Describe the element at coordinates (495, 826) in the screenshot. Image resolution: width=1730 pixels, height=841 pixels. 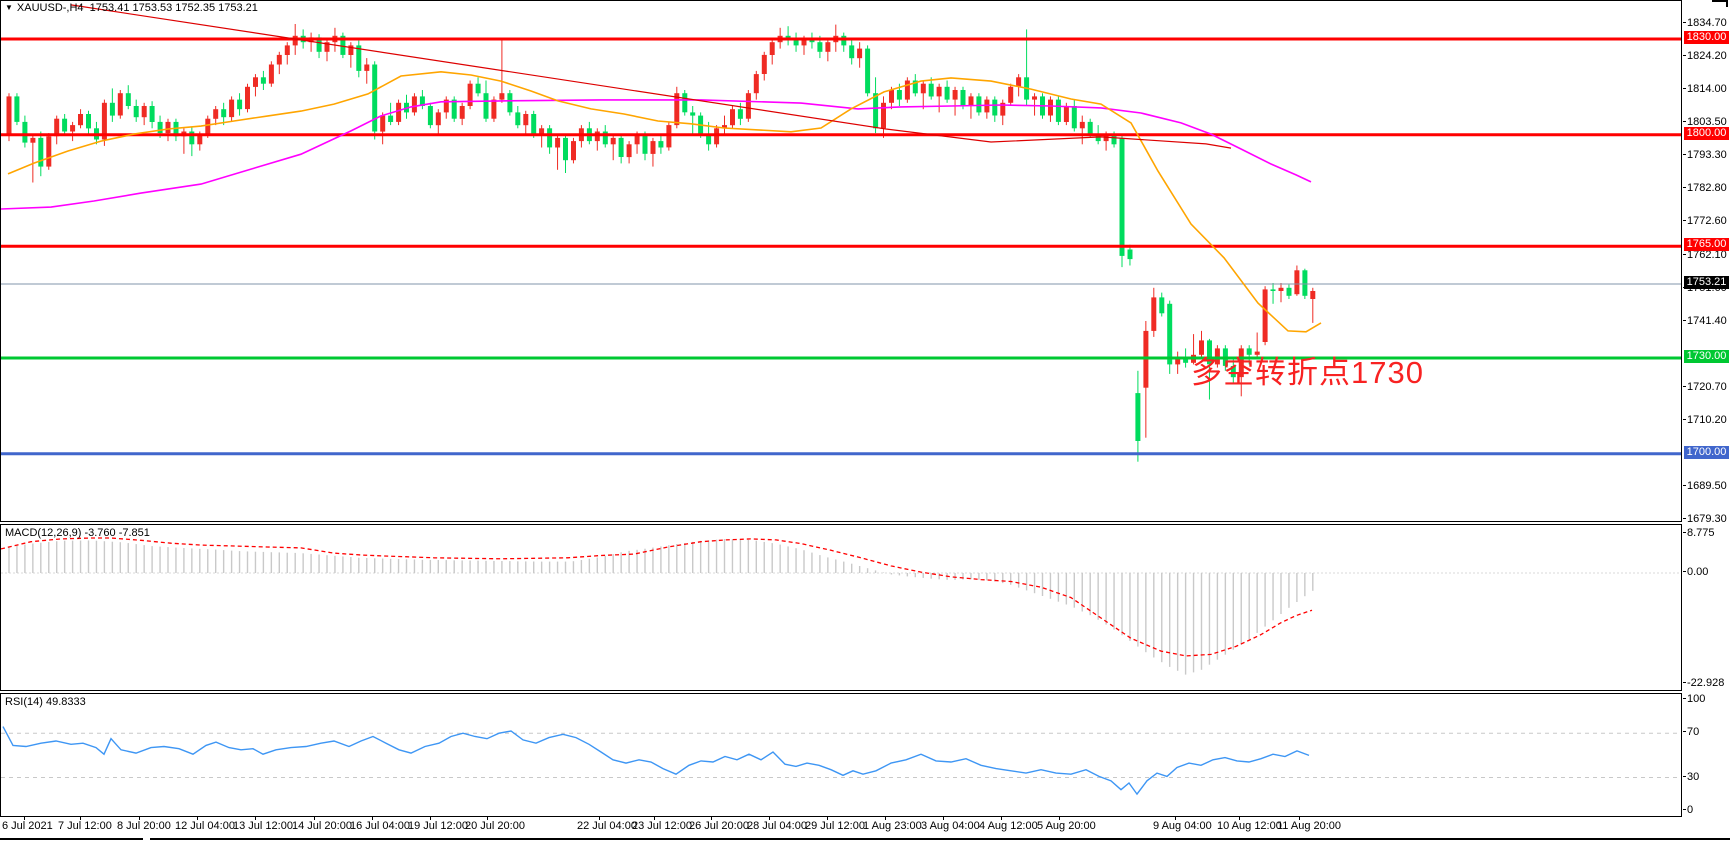
I see `time-axis-label: 20 Jul 20:00` at that location.